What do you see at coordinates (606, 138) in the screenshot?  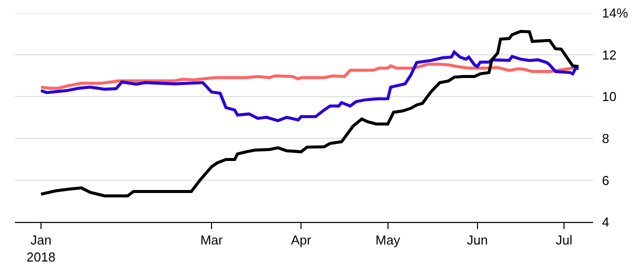 I see `y-tick-label: 8` at bounding box center [606, 138].